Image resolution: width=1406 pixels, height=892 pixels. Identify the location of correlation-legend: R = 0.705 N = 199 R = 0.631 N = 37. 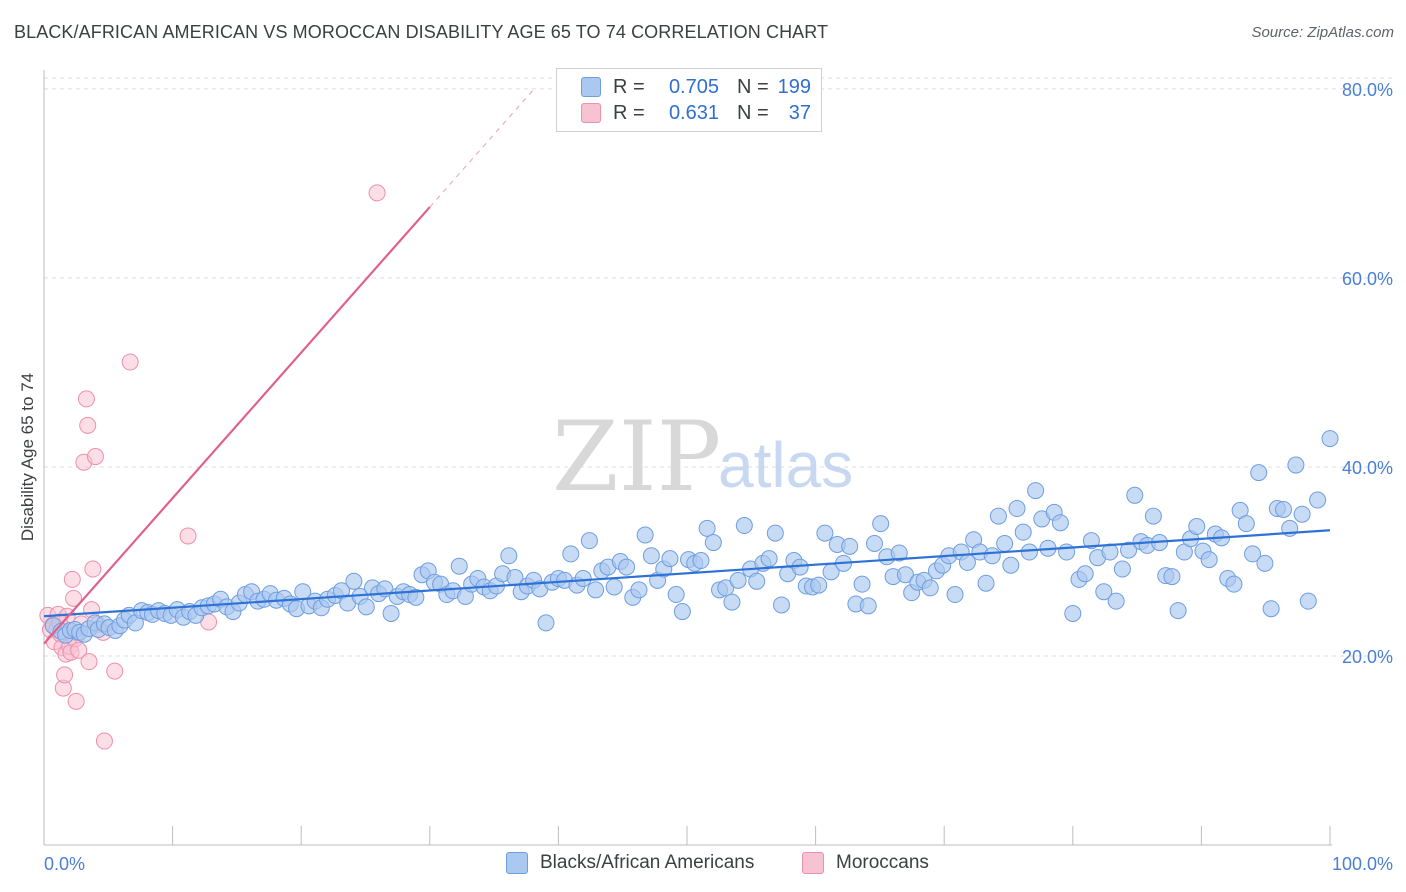
(689, 100).